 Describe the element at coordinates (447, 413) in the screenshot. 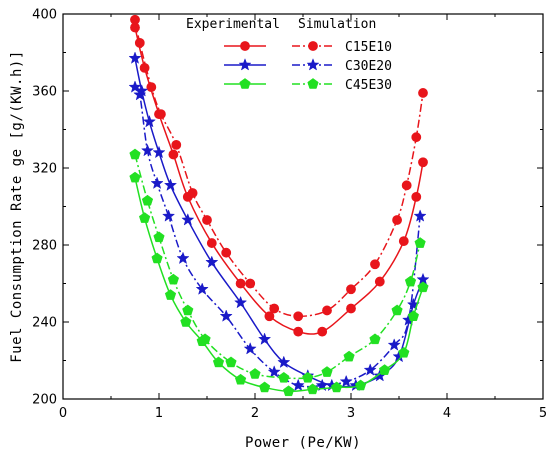

I see `x-tick-label: 4` at that location.